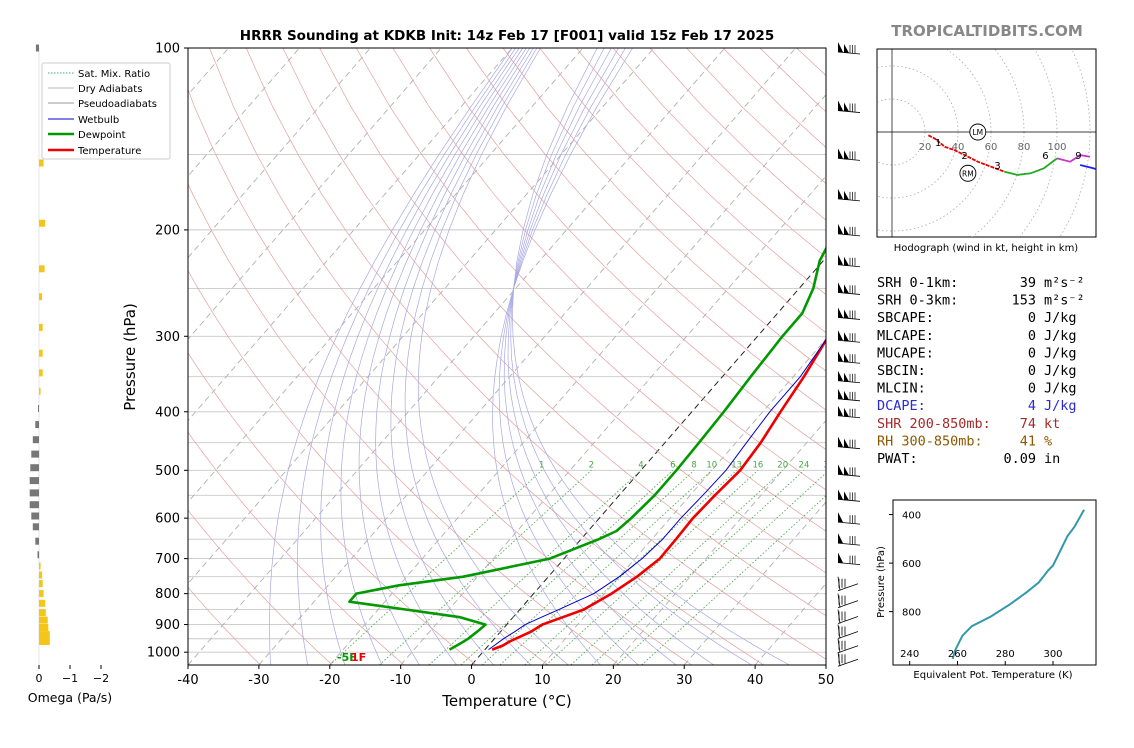 The image size is (1134, 748). Describe the element at coordinates (977, 132) in the screenshot. I see `hodograph-storm-motion-label: LM` at that location.